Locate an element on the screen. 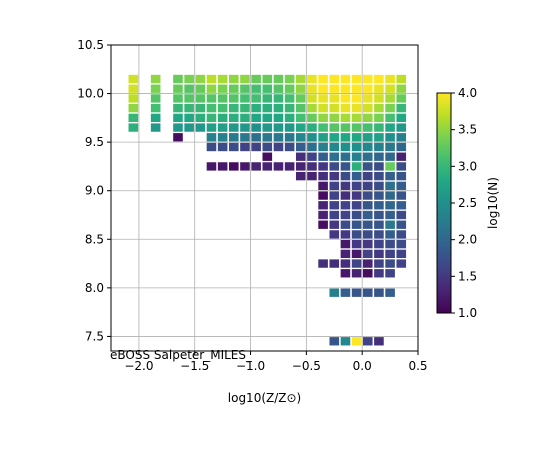  y-tick-label: 9.5 is located at coordinates (94, 142).